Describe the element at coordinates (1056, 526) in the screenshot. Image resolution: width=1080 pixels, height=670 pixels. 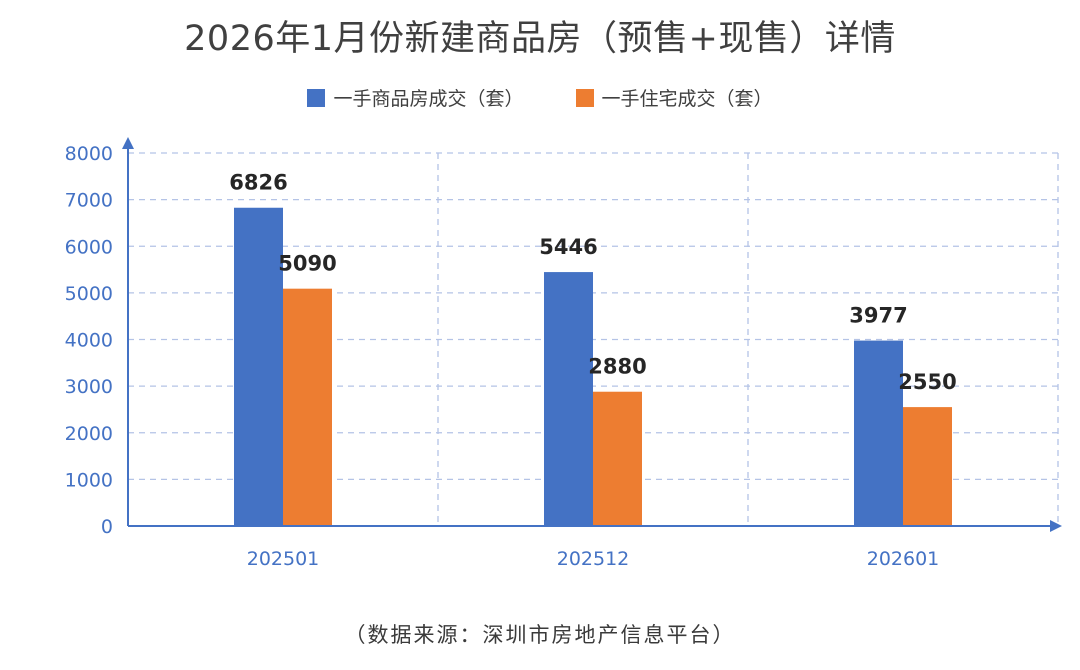
I see `x-axis-arrow` at that location.